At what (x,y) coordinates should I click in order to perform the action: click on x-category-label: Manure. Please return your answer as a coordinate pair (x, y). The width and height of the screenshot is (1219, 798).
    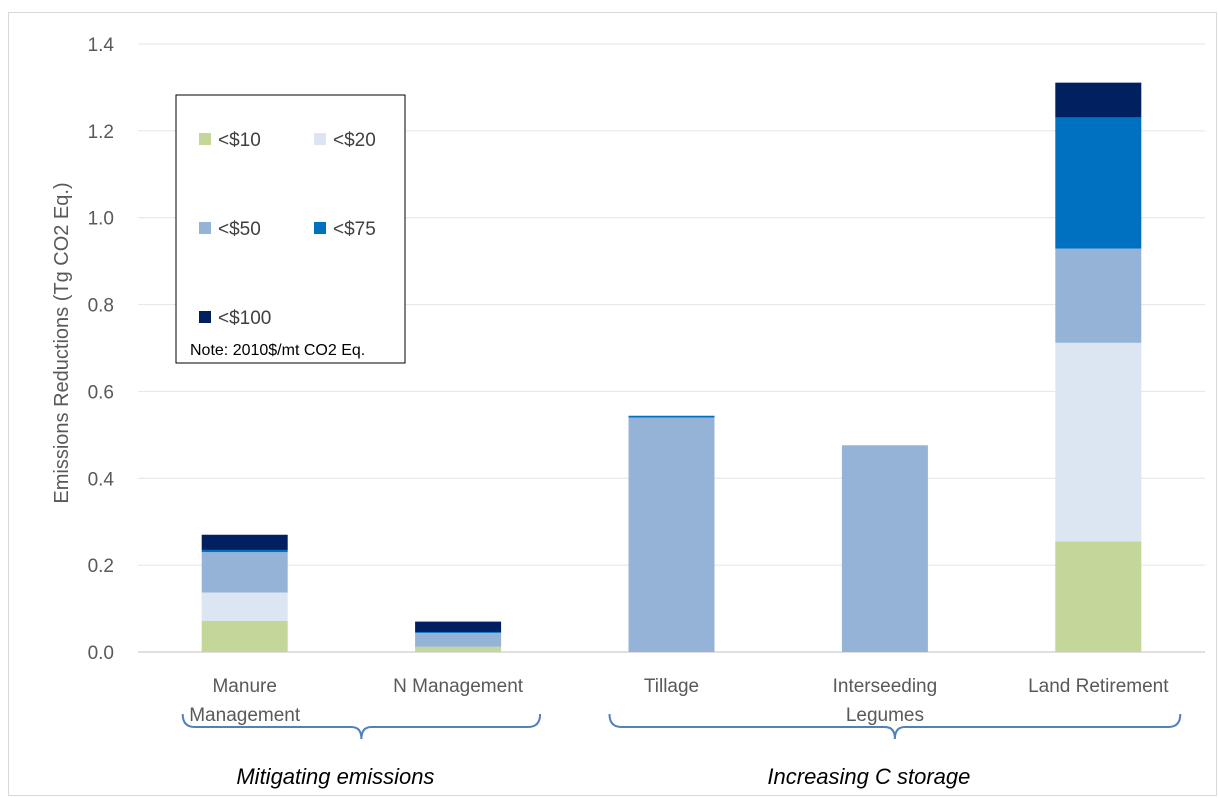
    Looking at the image, I should click on (244, 686).